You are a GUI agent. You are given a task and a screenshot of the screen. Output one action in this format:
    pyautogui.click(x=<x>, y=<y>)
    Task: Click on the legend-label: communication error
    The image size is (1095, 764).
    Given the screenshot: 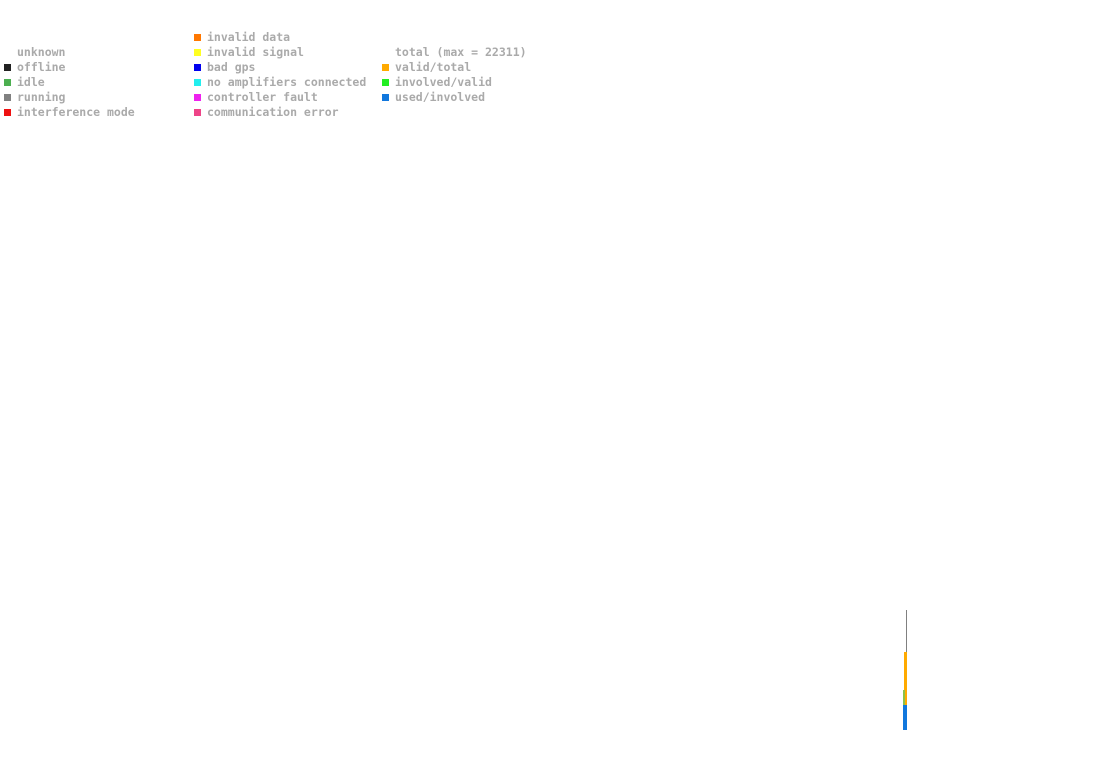 What is the action you would take?
    pyautogui.click(x=273, y=112)
    